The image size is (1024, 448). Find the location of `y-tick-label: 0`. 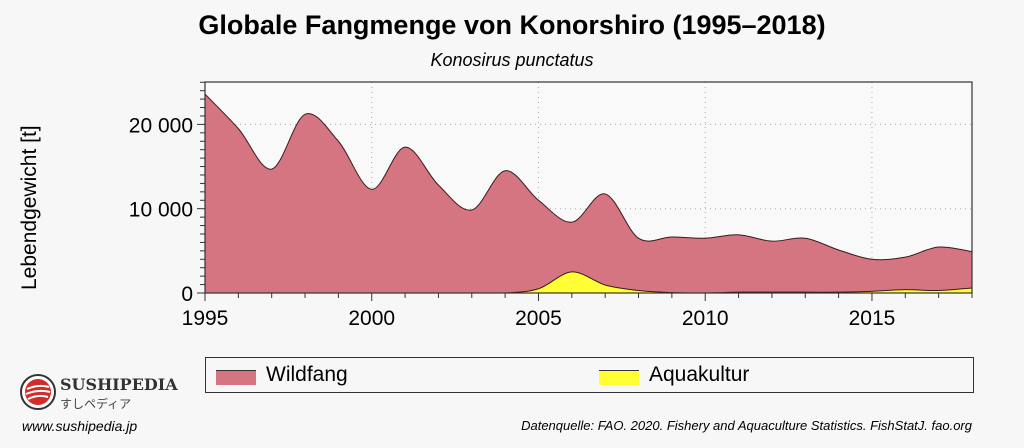

y-tick-label: 0 is located at coordinates (187, 294).